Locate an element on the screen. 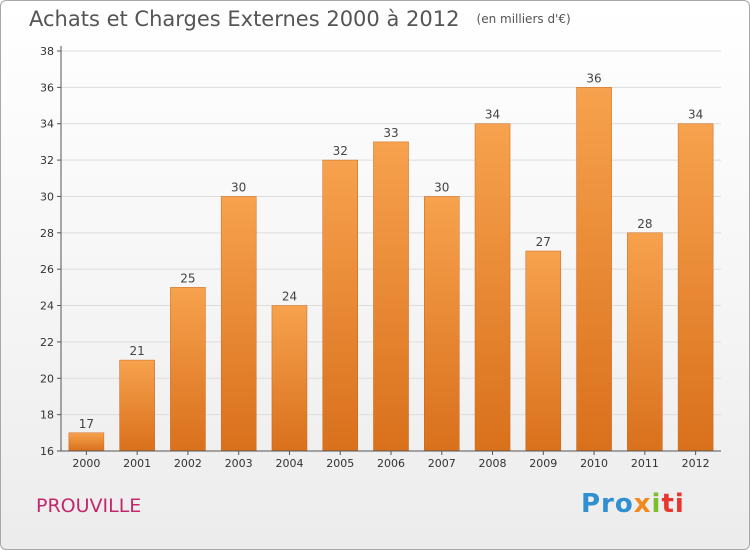 This screenshot has height=550, width=750. y-tick-label: 32 is located at coordinates (47, 160).